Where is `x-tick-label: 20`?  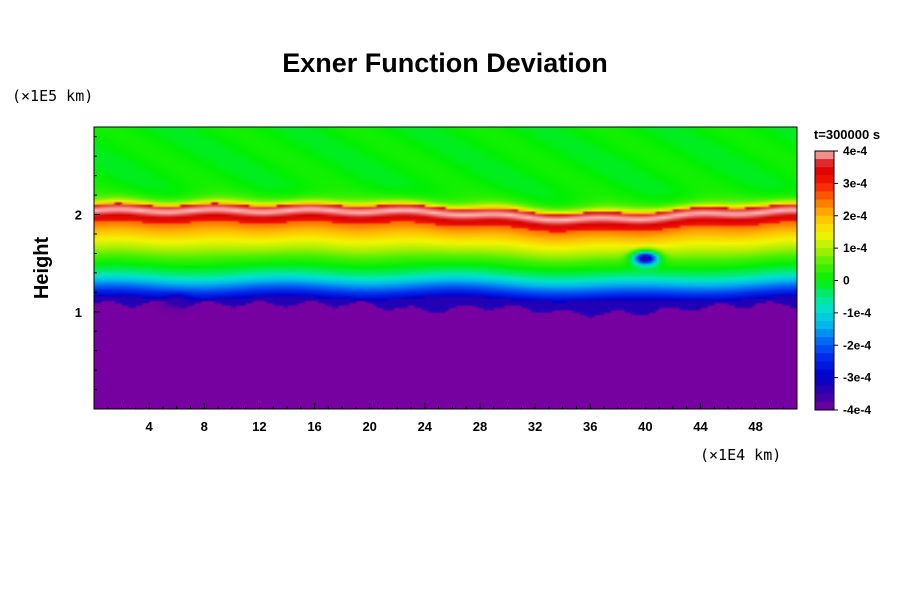 x-tick-label: 20 is located at coordinates (369, 426).